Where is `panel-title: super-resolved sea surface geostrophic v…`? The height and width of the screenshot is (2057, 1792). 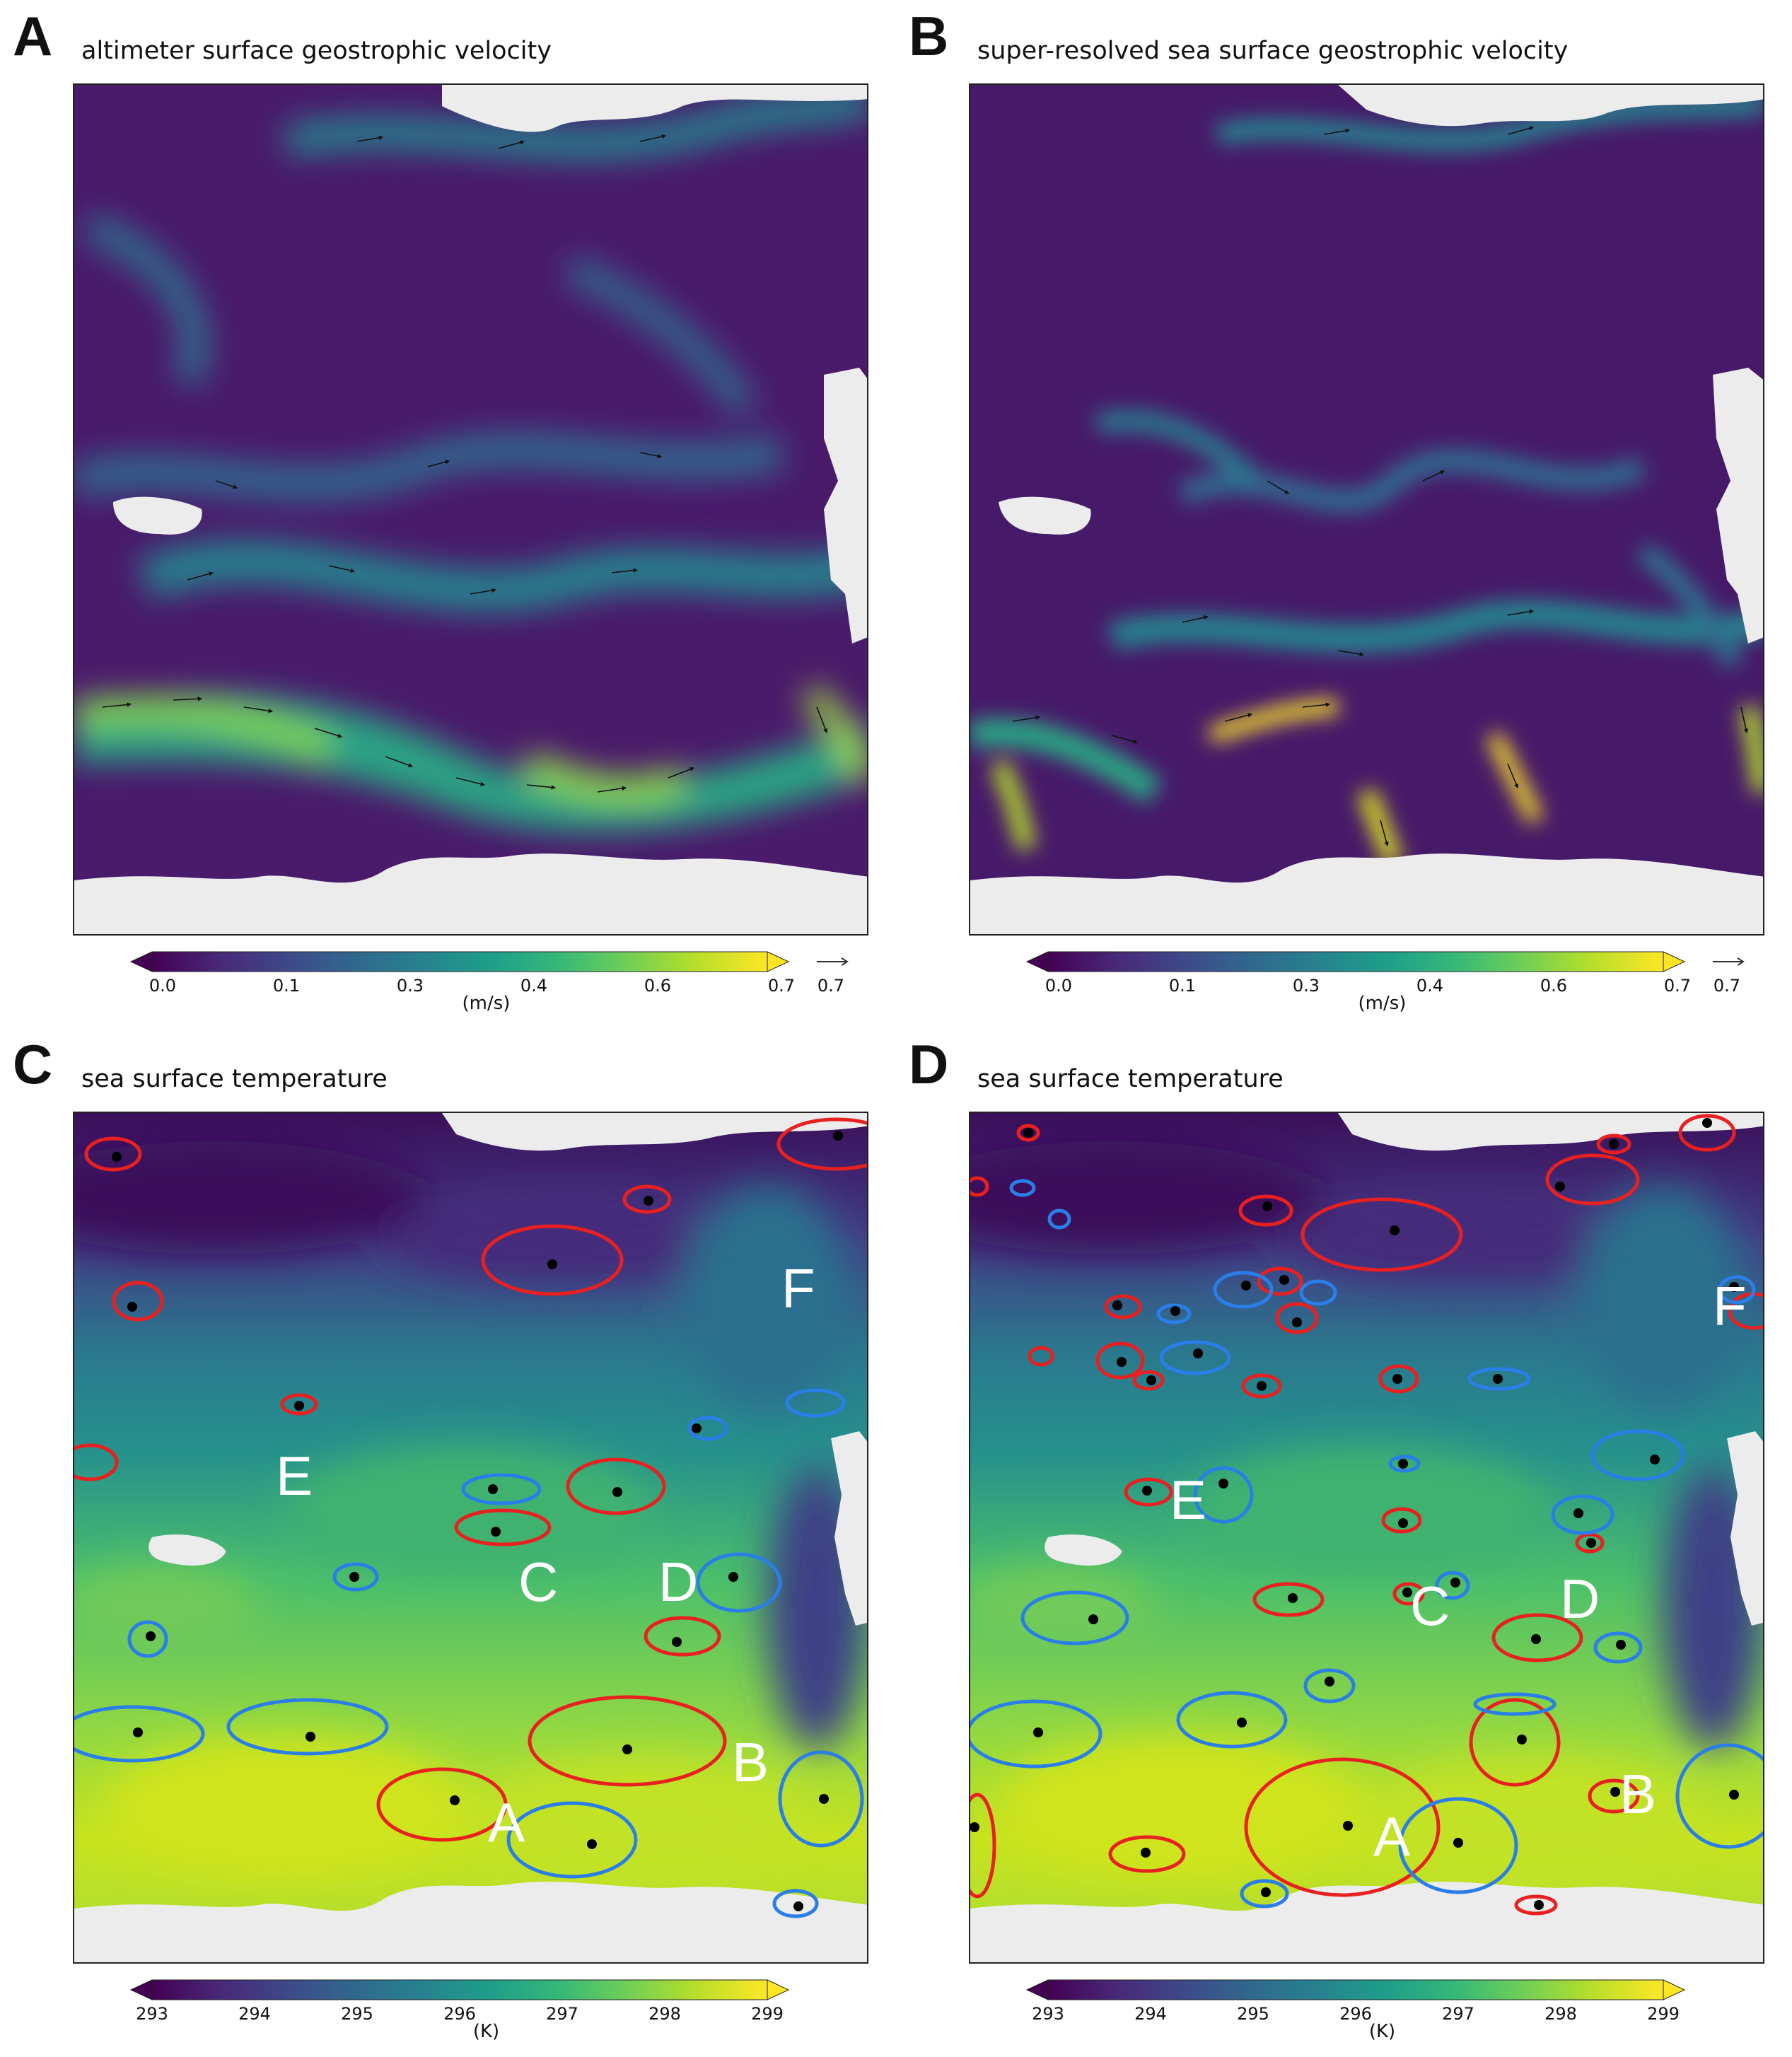
panel-title: super-resolved sea surface geostrophic v… is located at coordinates (1272, 51).